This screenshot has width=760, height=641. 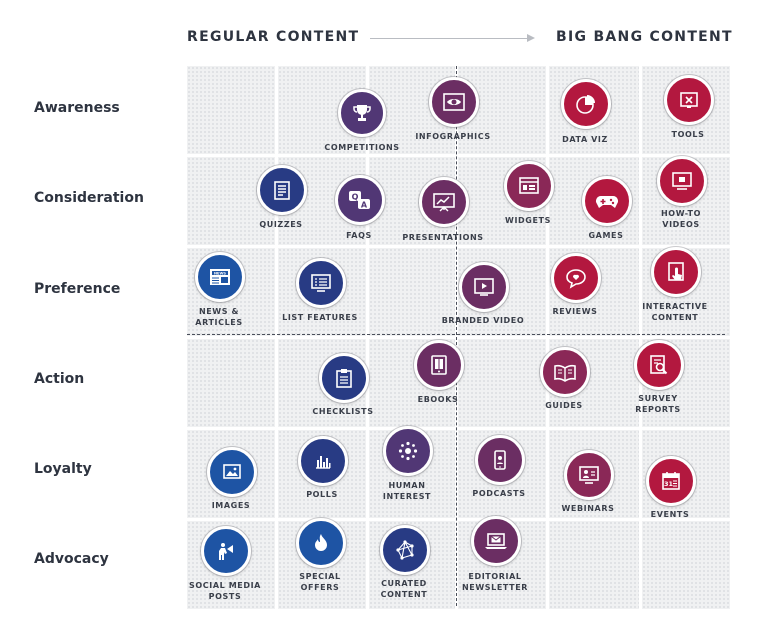 What do you see at coordinates (589, 475) in the screenshot?
I see `webinar-screen-icon` at bounding box center [589, 475].